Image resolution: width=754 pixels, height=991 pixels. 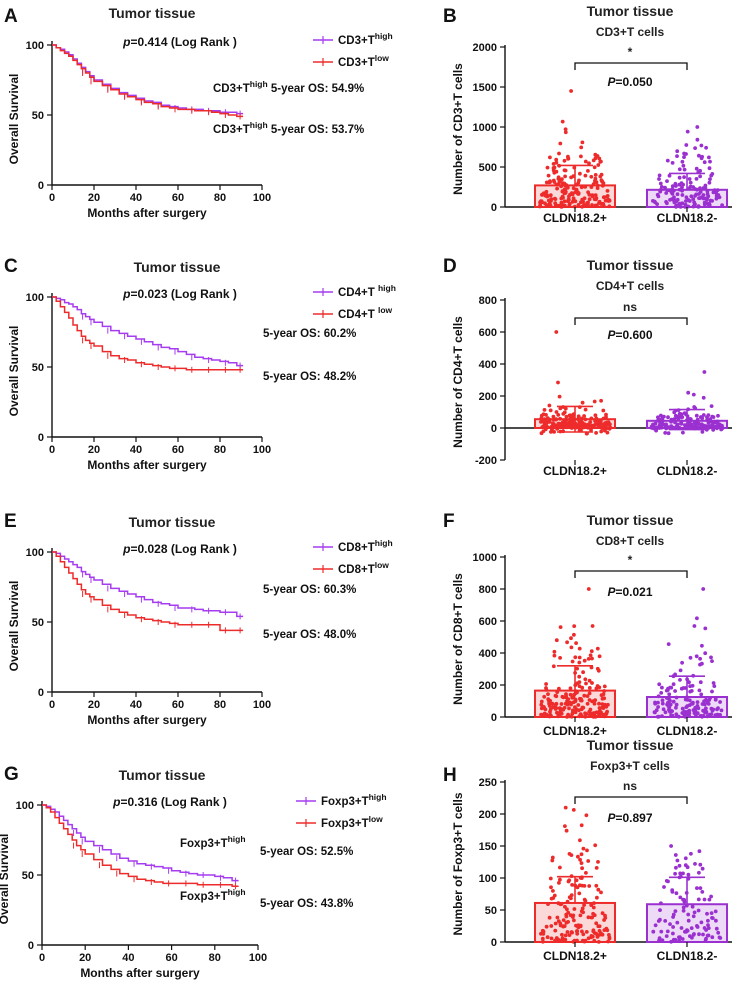 What do you see at coordinates (262, 198) in the screenshot?
I see `x-tick-label: 100` at bounding box center [262, 198].